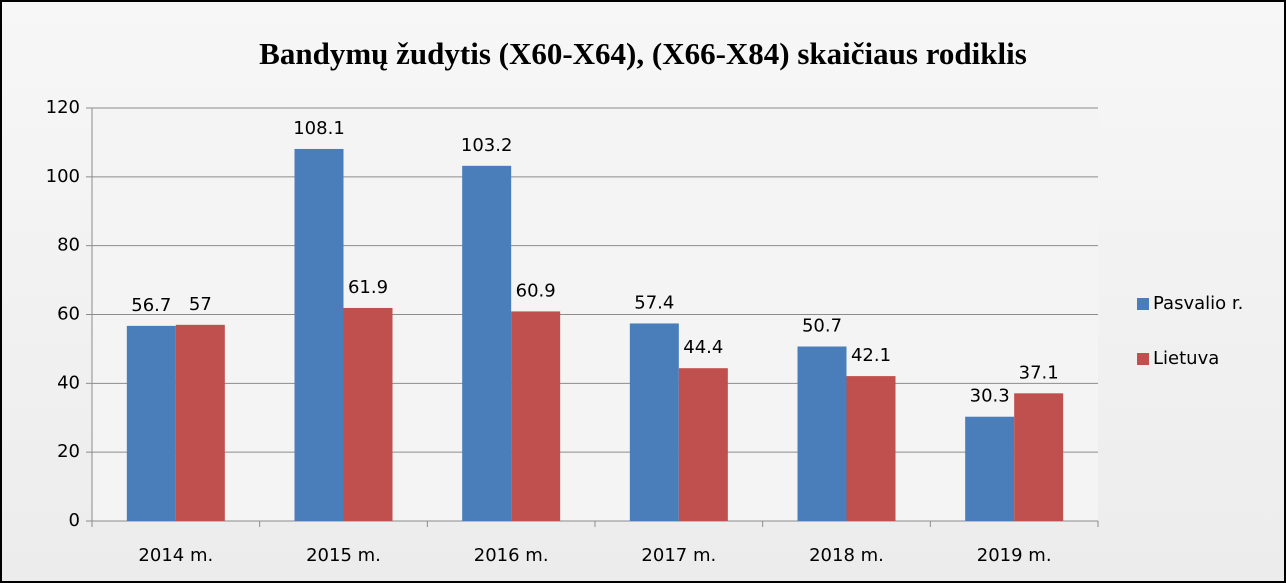  What do you see at coordinates (654, 302) in the screenshot?
I see `data-label: 57.4` at bounding box center [654, 302].